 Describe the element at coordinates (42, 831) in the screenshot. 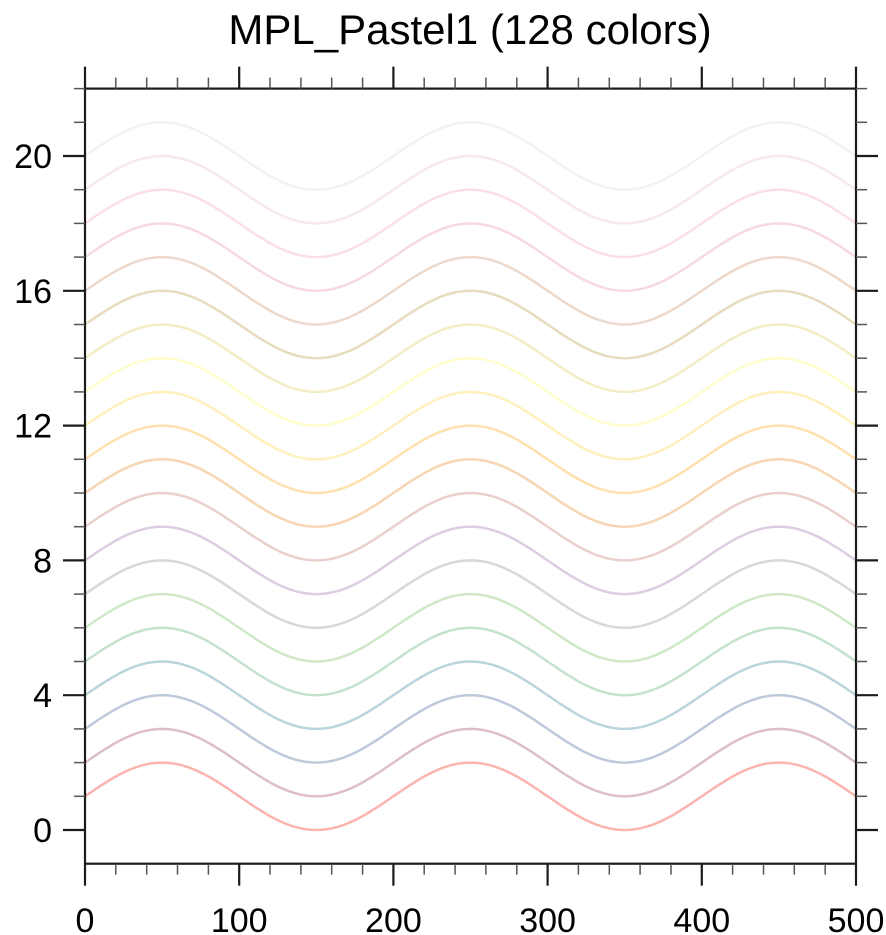

I see `y-tick-label: 0` at that location.